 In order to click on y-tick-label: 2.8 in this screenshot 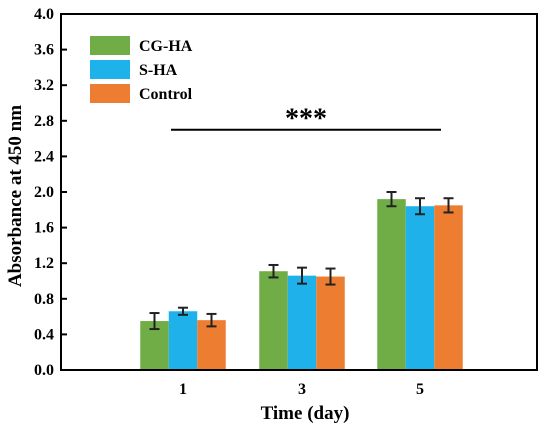, I will do `click(44, 121)`.